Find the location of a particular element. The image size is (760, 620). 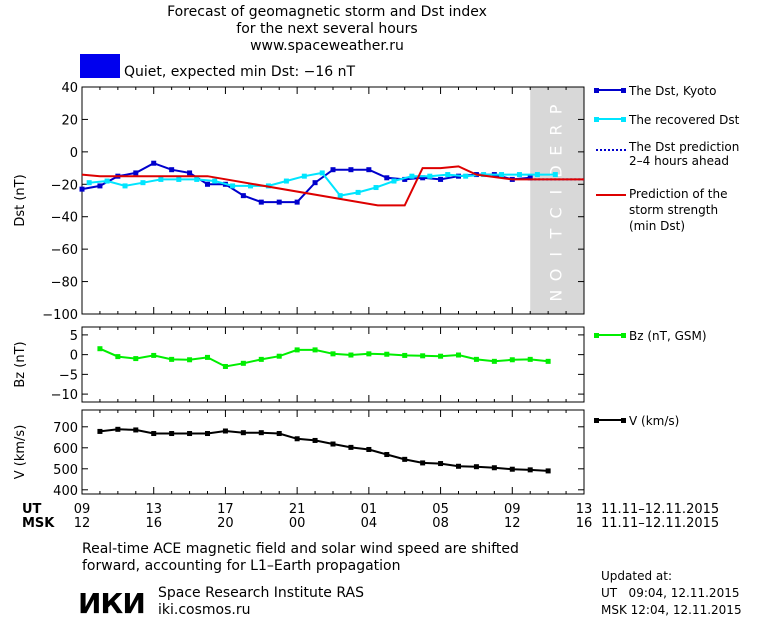

legend-marker-dst-kyoto is located at coordinates (596, 90).